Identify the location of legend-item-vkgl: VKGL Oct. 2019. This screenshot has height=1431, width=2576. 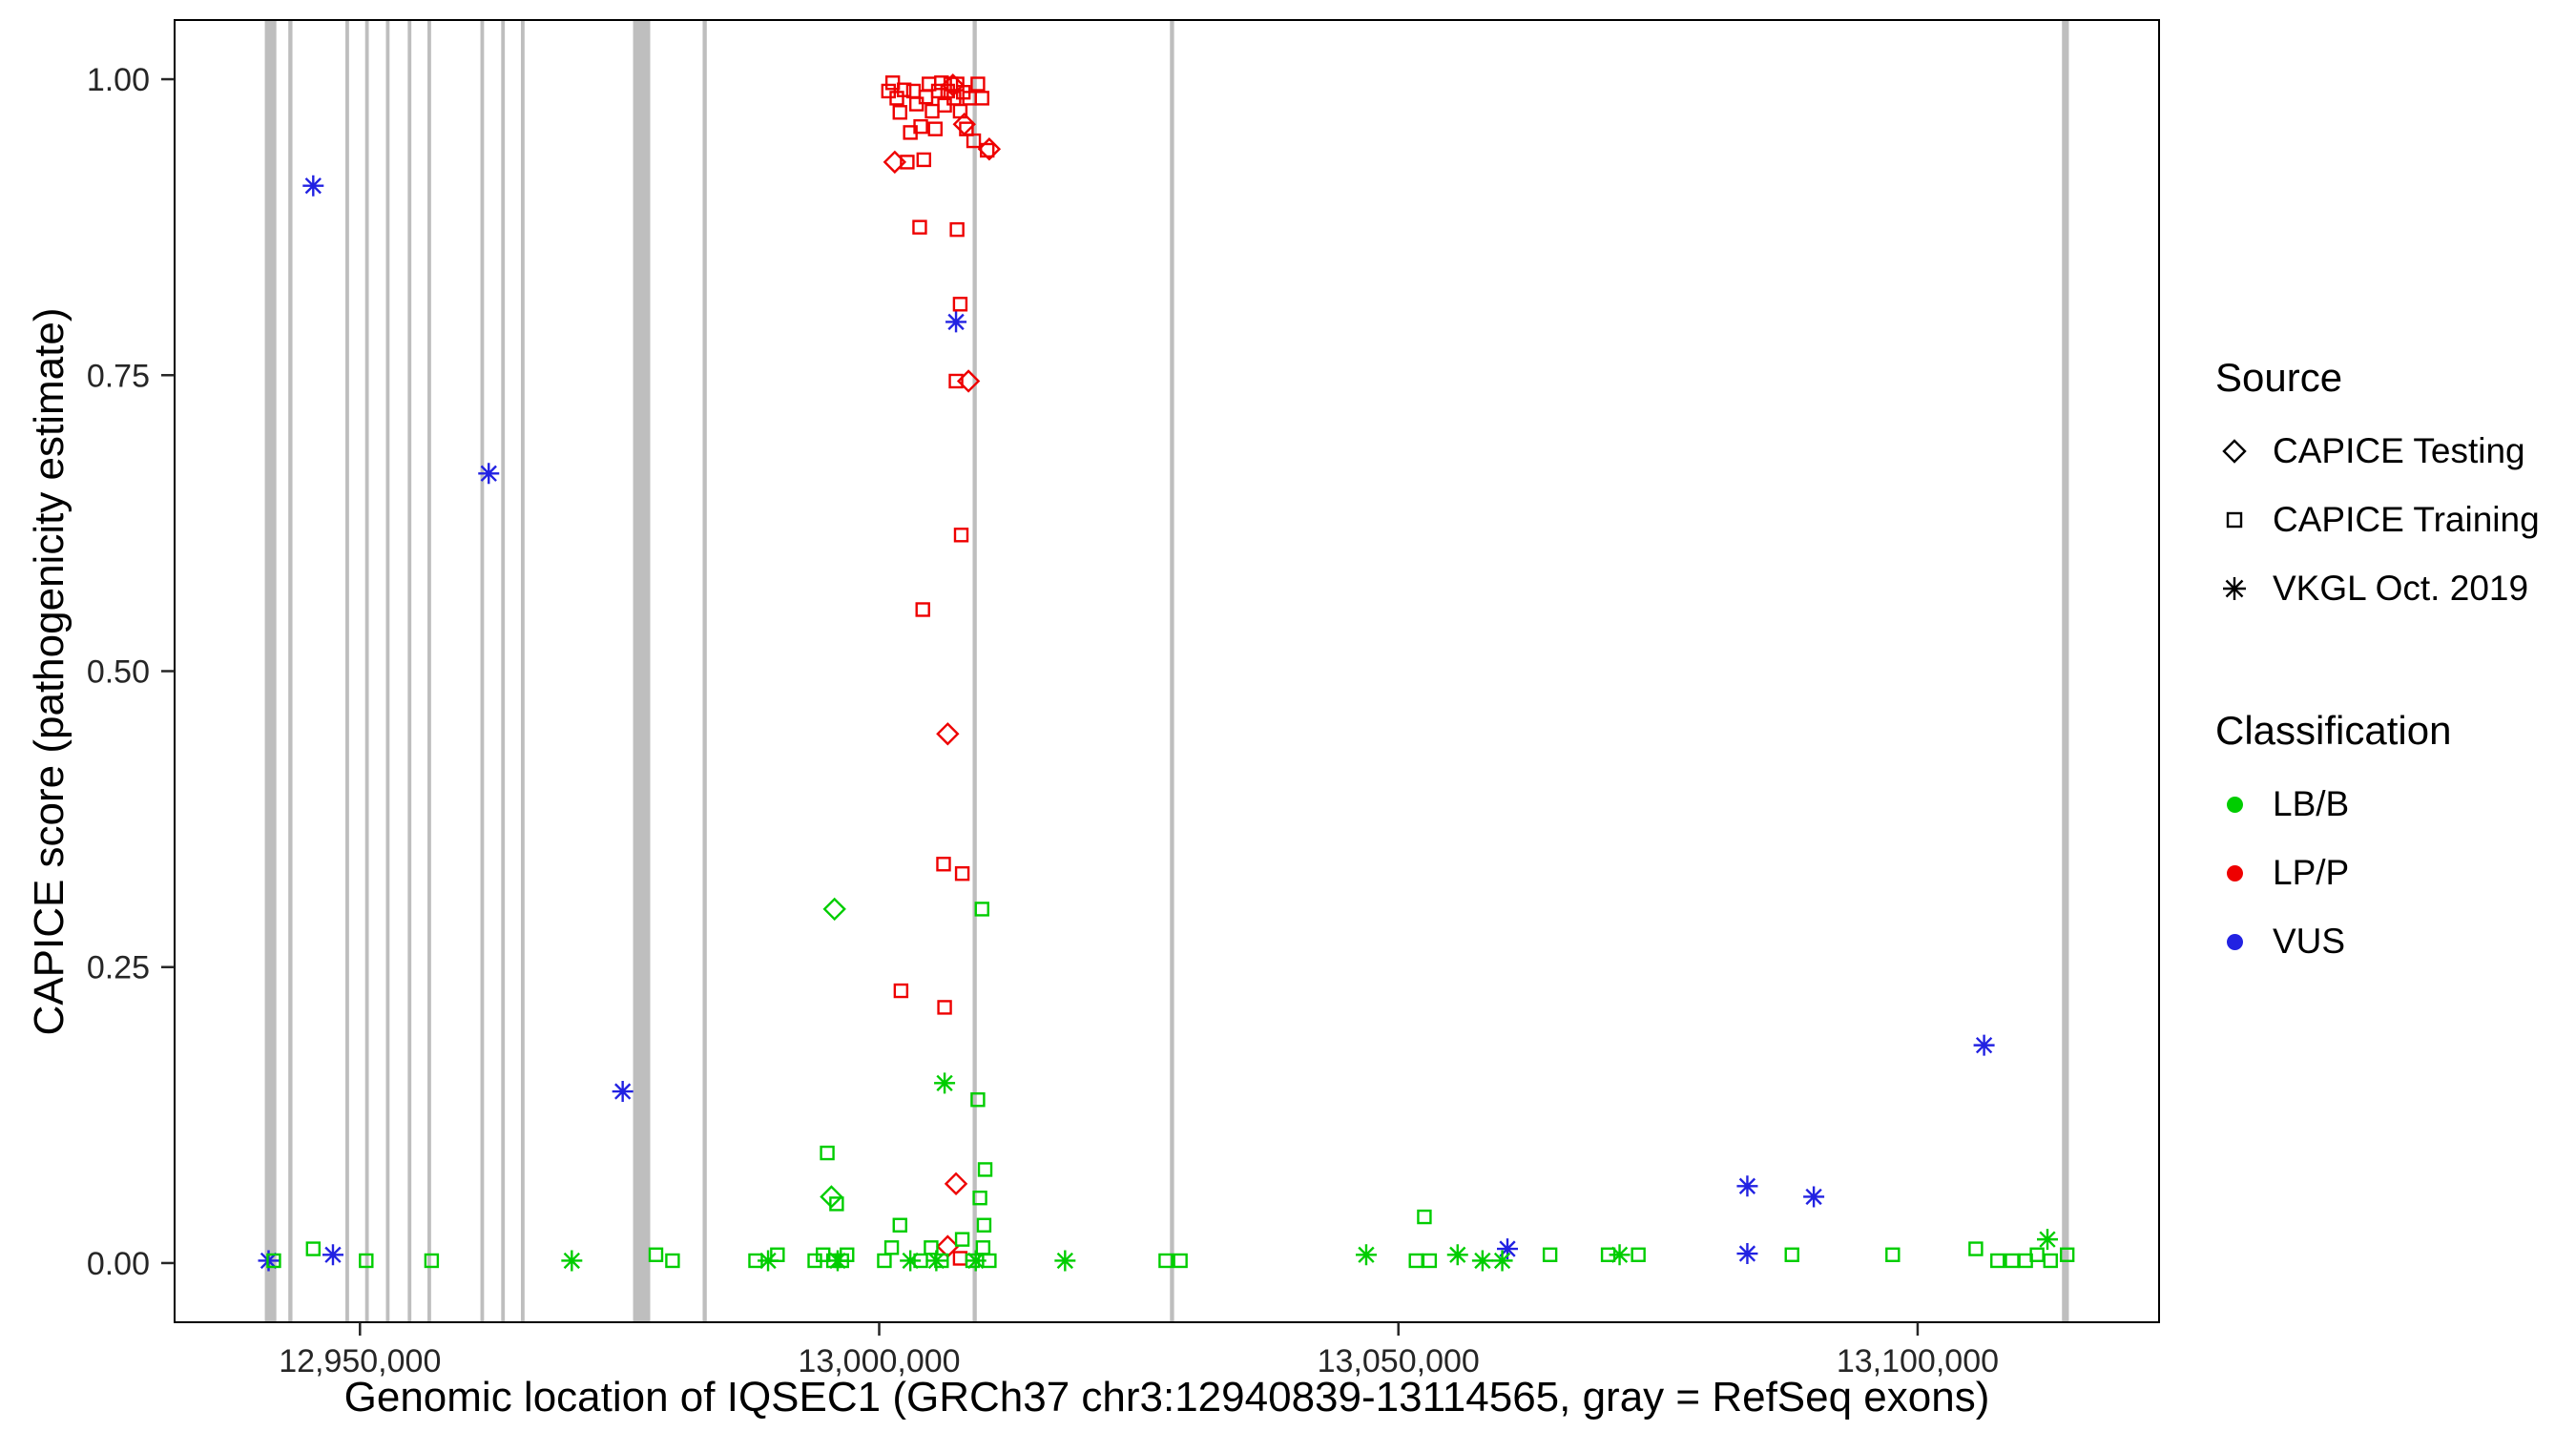
(2391, 589).